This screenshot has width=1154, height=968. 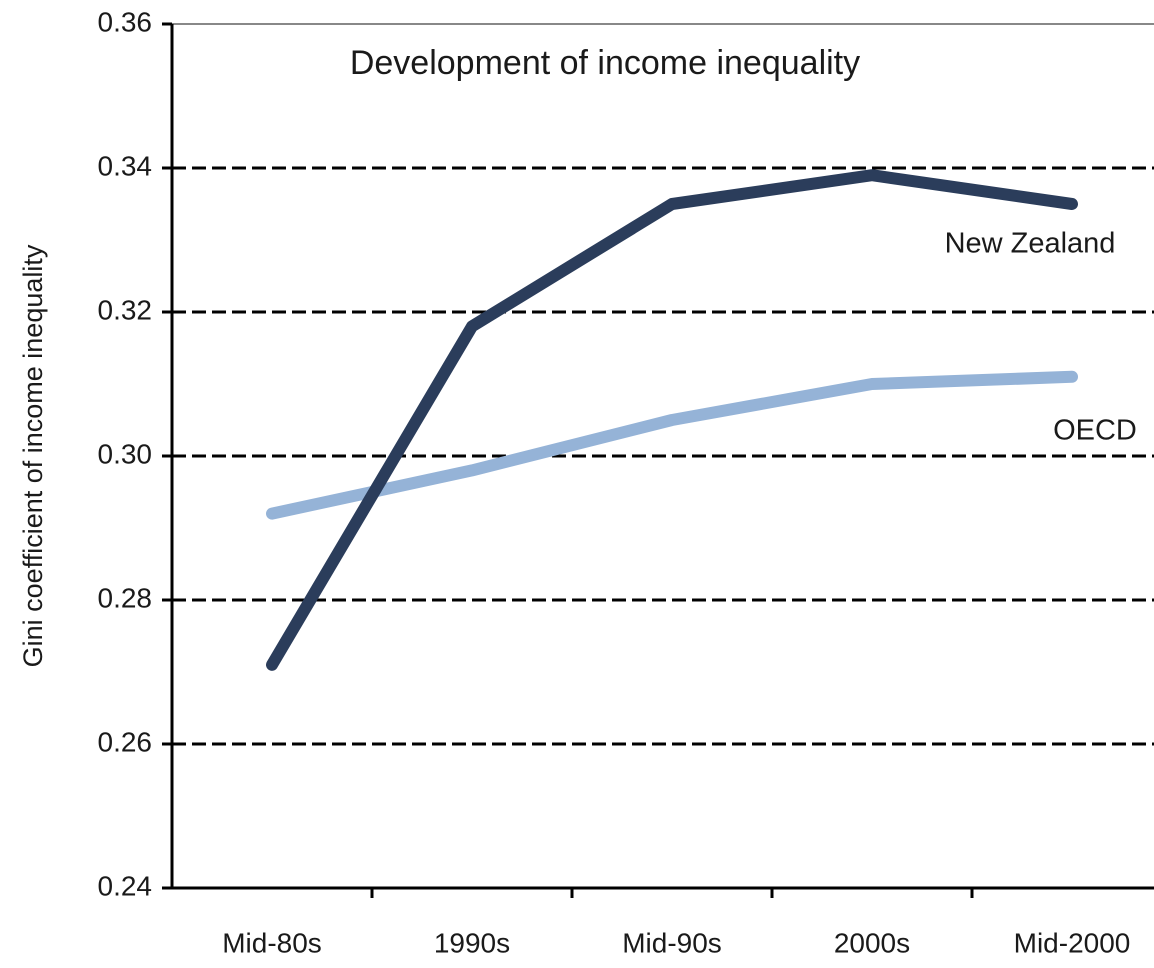 I want to click on y-tick-label: 0.34, so click(x=125, y=165).